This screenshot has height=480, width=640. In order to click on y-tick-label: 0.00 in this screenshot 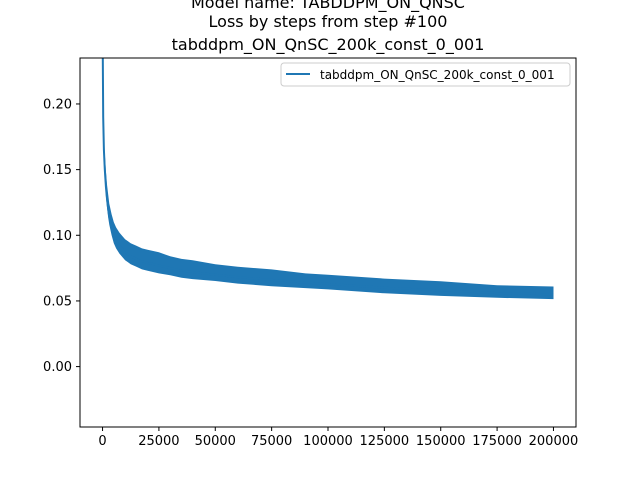, I will do `click(57, 367)`.